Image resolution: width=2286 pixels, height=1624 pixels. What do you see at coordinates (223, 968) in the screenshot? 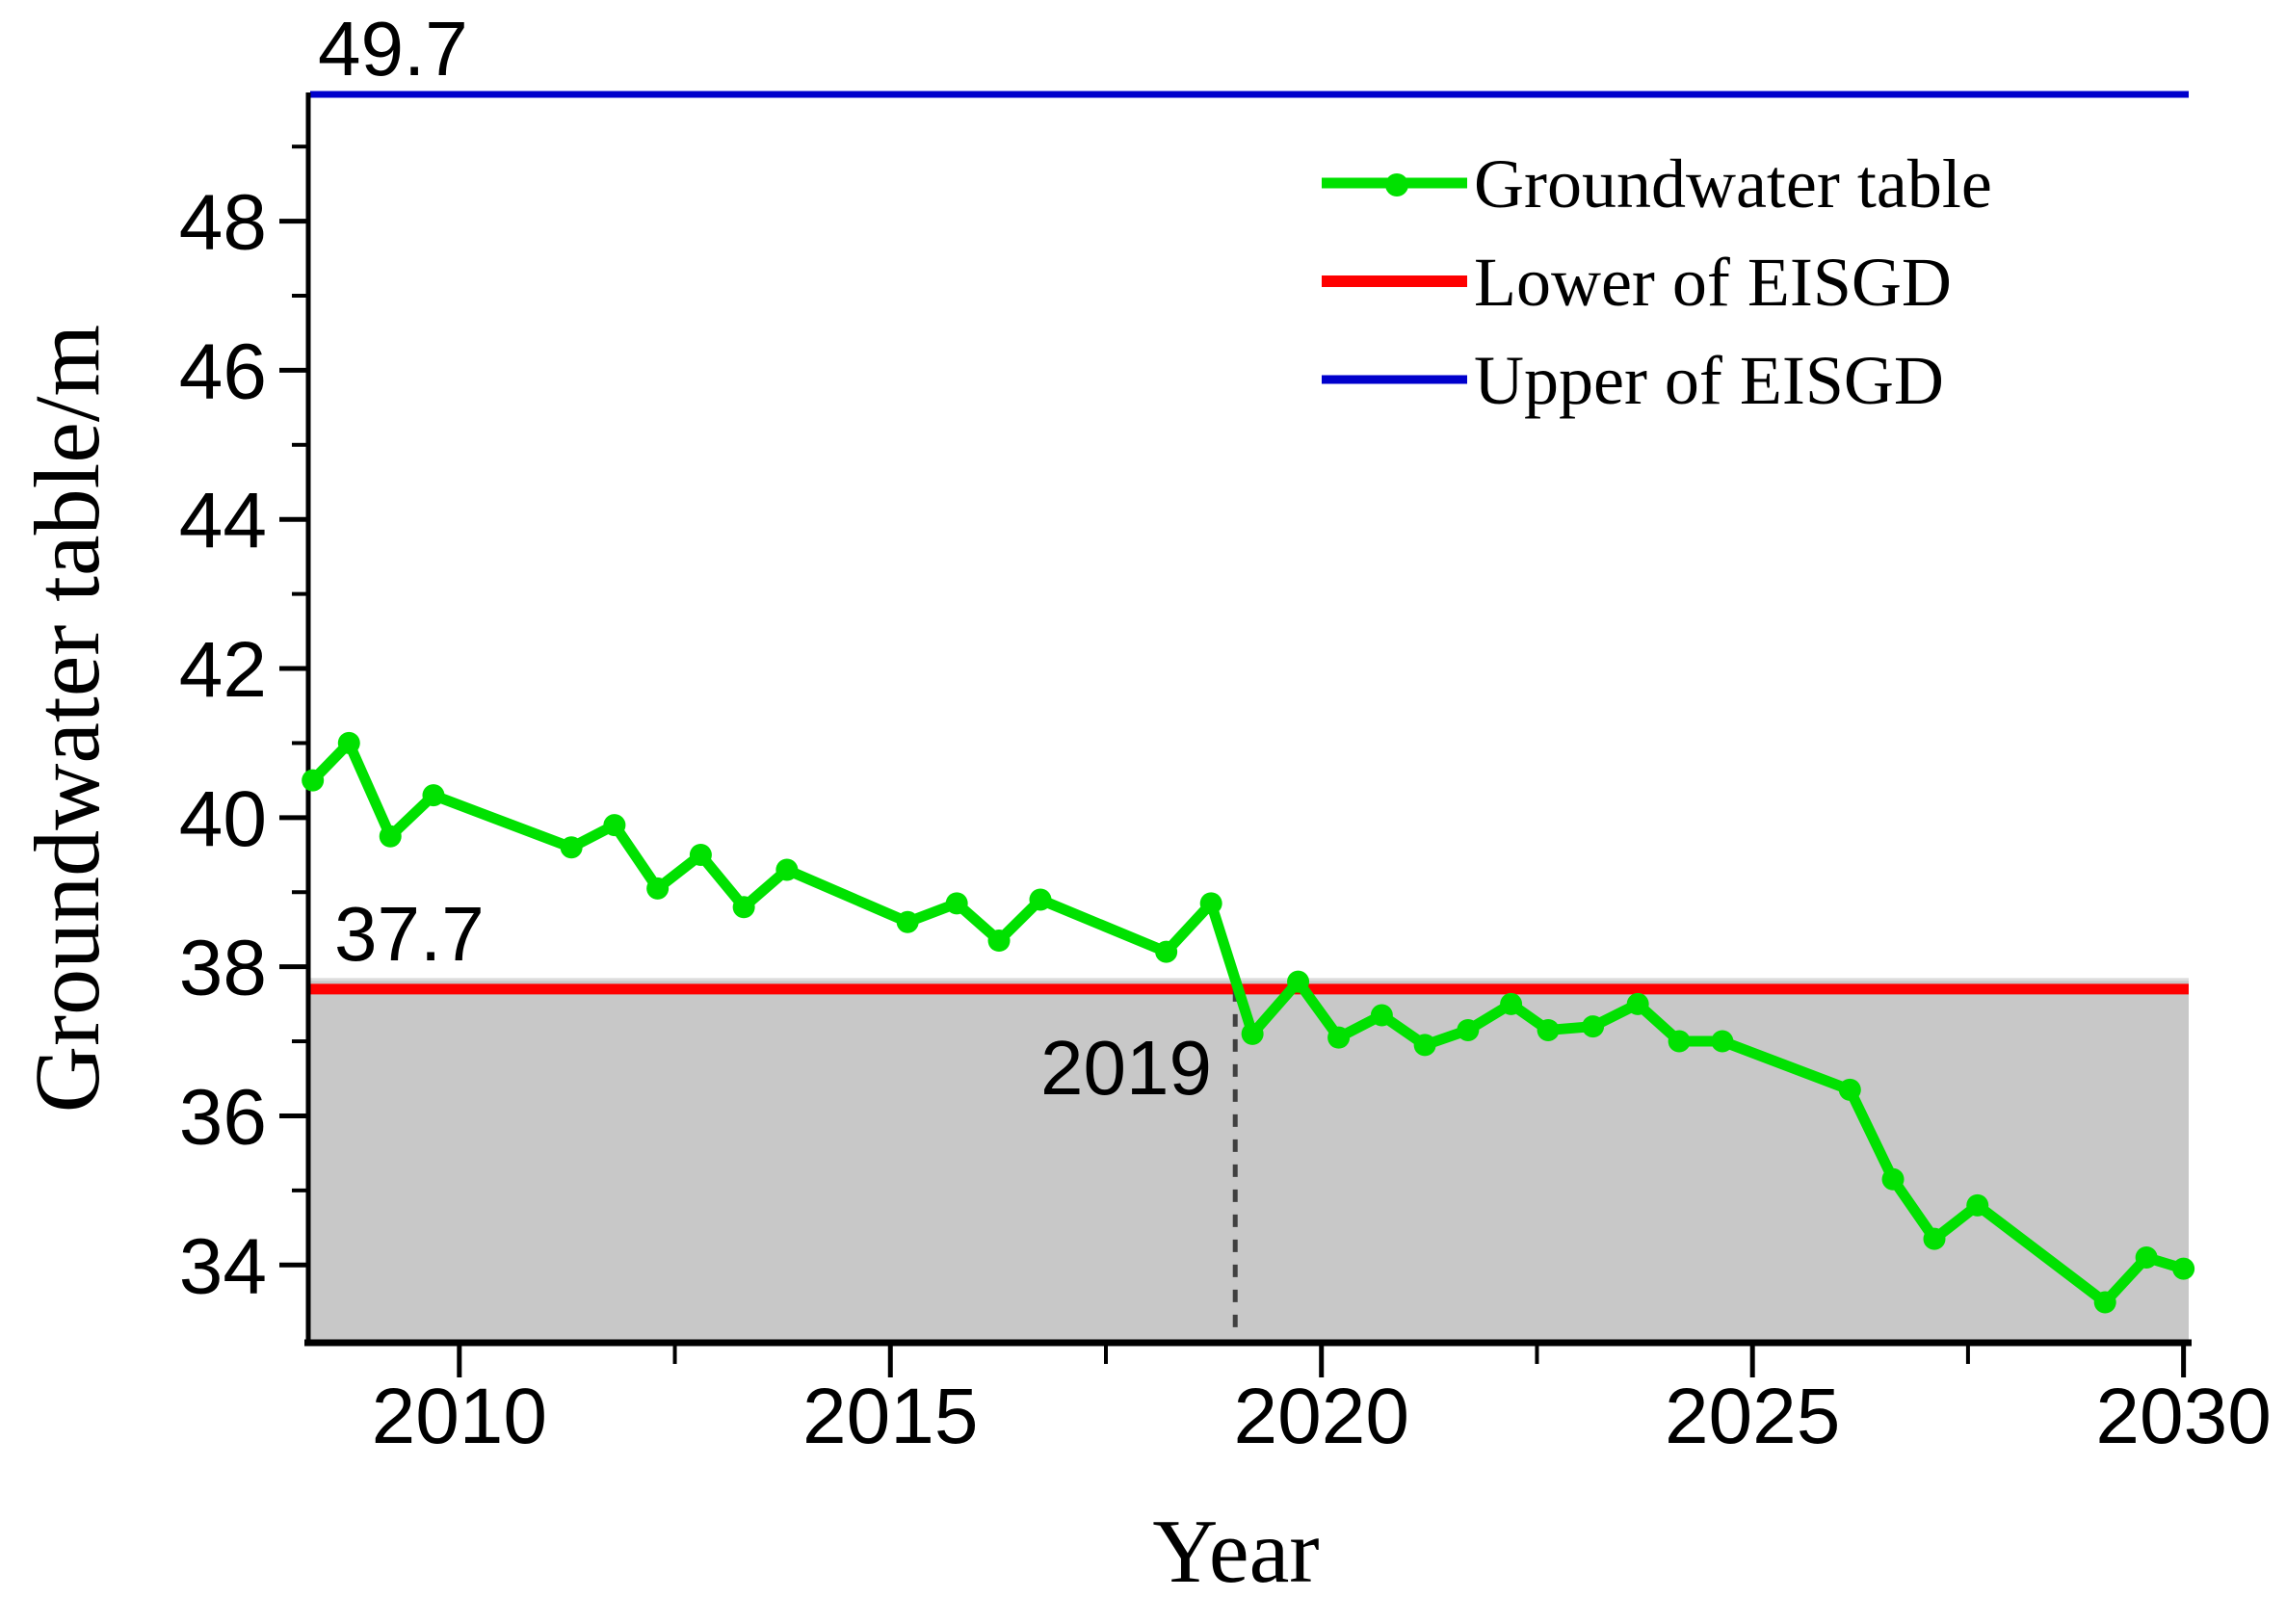
I see `y-tick-label: 38` at bounding box center [223, 968].